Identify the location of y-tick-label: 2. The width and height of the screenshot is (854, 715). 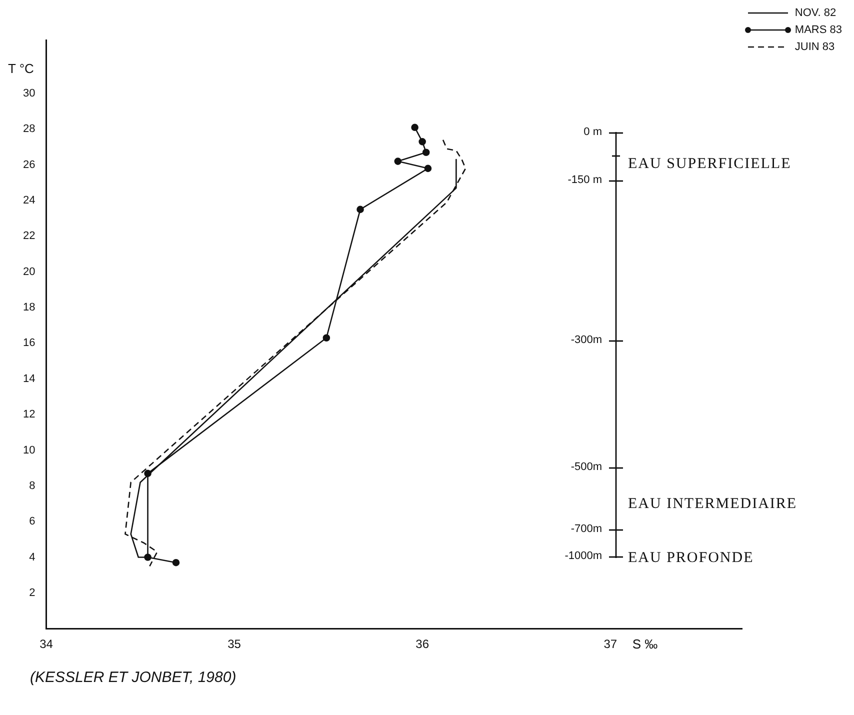
(32, 592).